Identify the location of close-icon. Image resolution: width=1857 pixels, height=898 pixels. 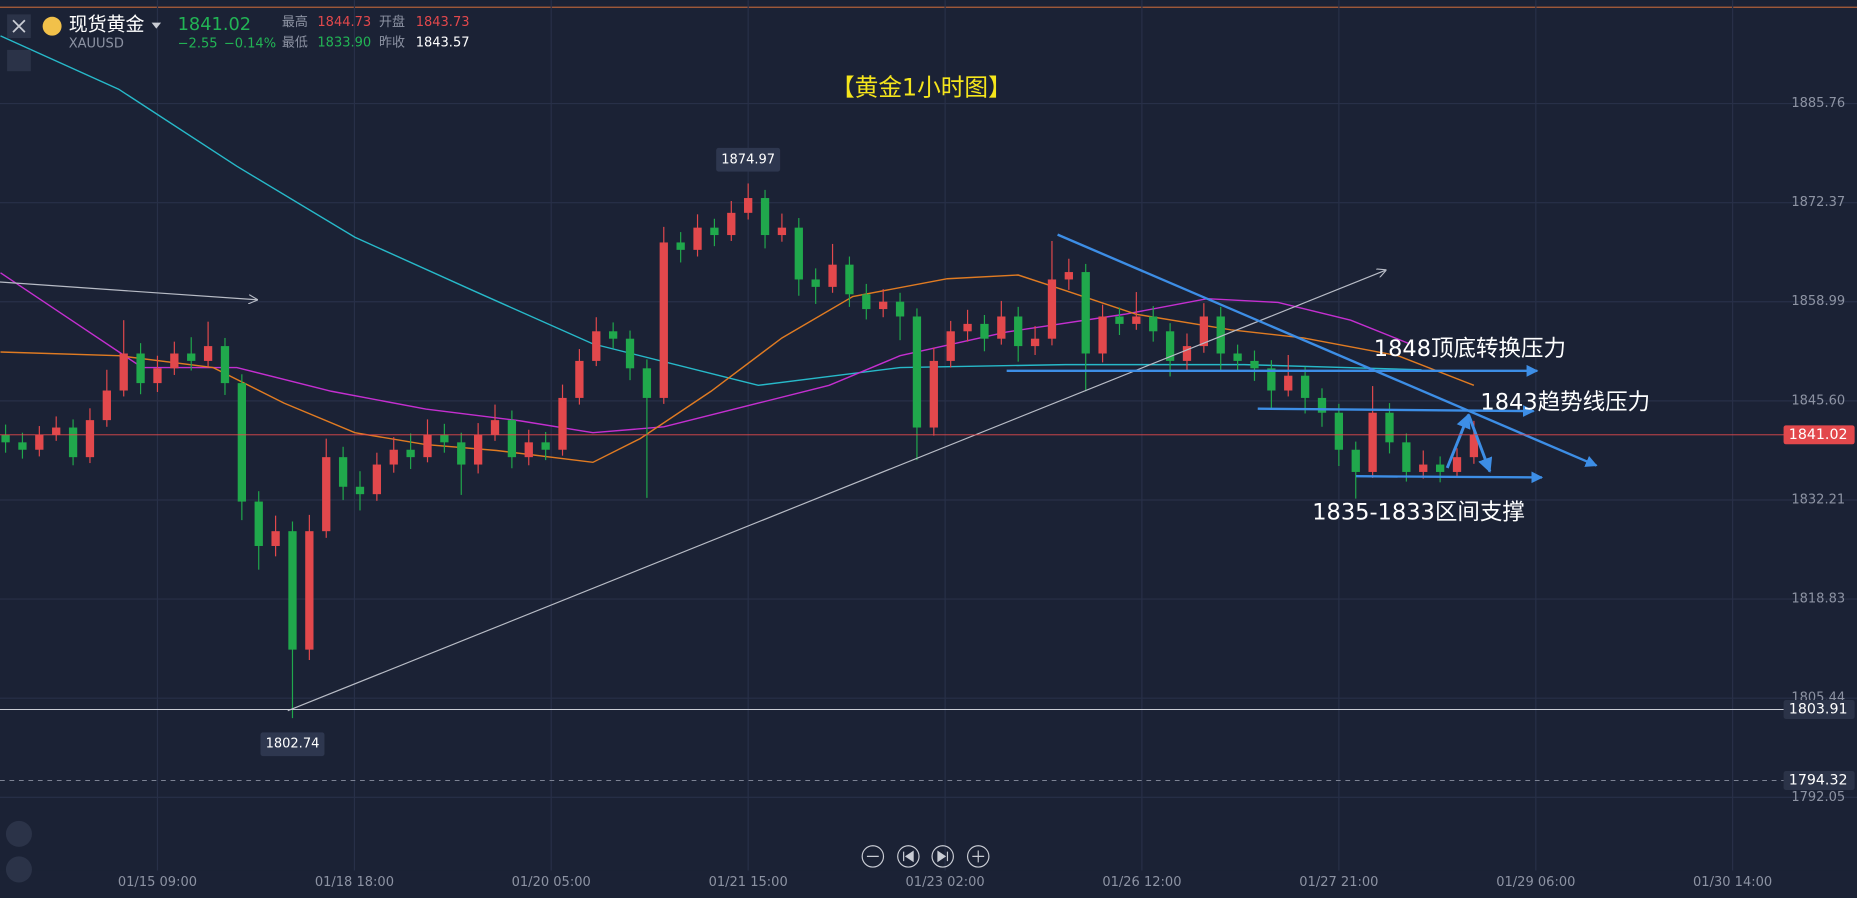
(19, 26).